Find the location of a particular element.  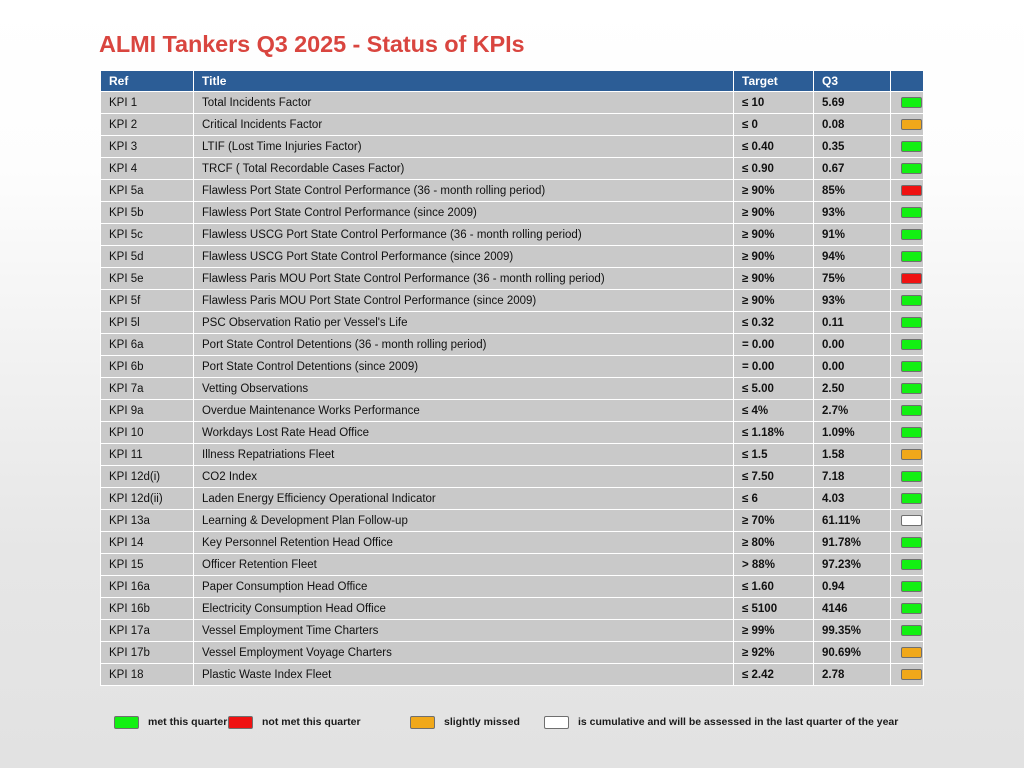

cell-q3: 85% is located at coordinates (852, 190).